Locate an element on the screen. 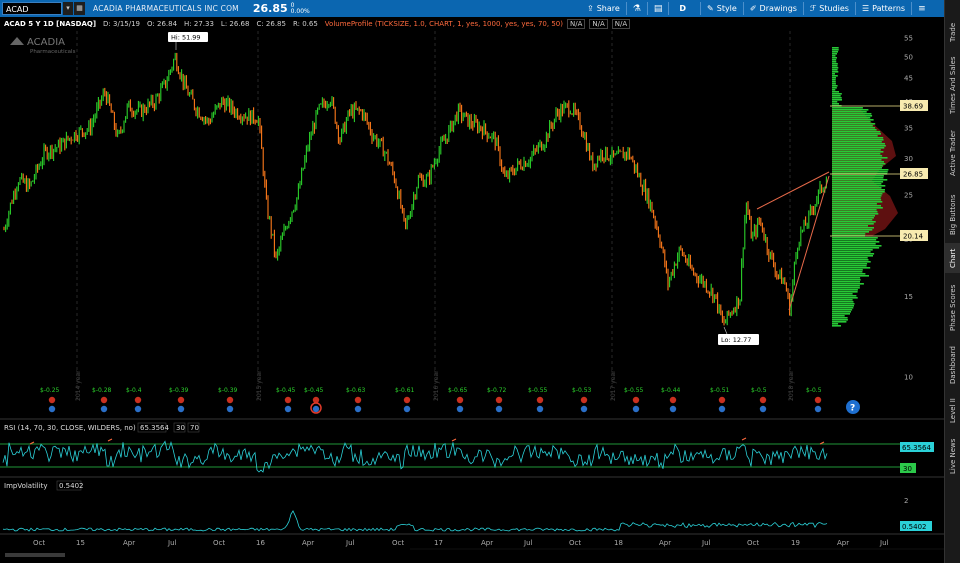 The image size is (960, 563). impvol-panel: ImpVolatility 0.5402 2 0.5402 is located at coordinates (467, 506).